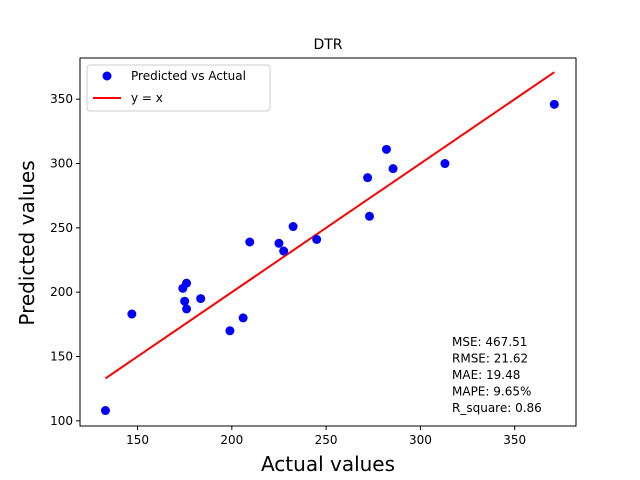 This screenshot has height=480, width=640. Describe the element at coordinates (27, 242) in the screenshot. I see `y-axis-label: Predicted values` at that location.